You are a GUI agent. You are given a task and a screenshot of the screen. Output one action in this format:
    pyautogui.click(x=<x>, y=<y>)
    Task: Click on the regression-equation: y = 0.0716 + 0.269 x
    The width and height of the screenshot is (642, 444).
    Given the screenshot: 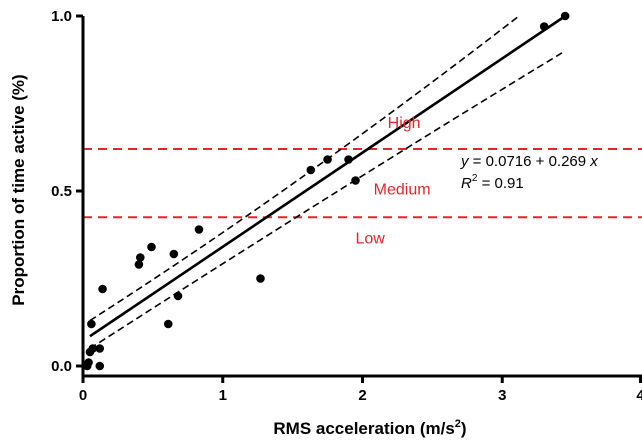 What is the action you would take?
    pyautogui.click(x=529, y=161)
    